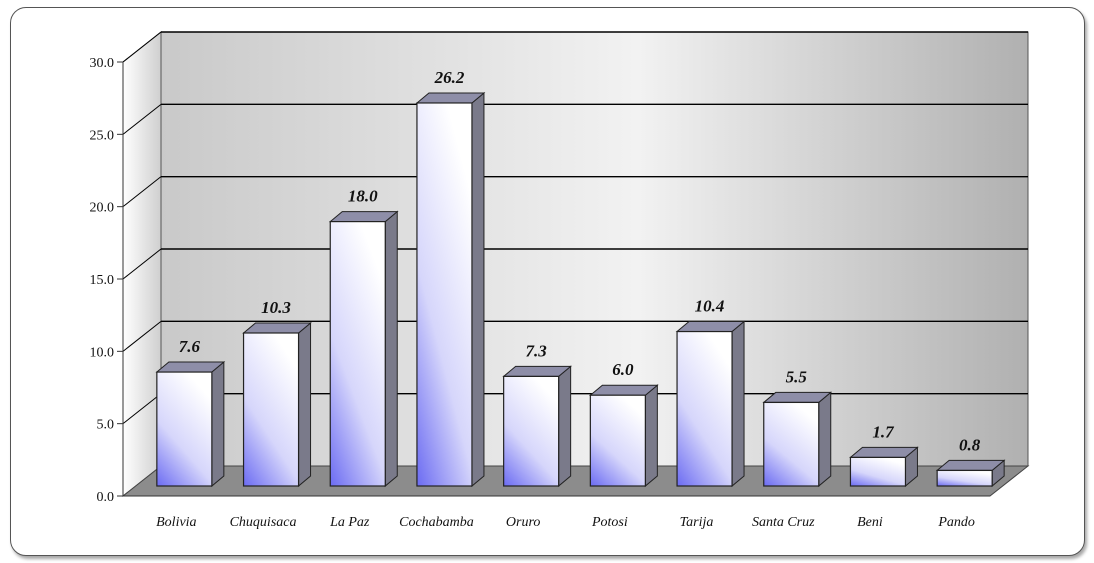  I want to click on data-label: 26.2, so click(449, 77).